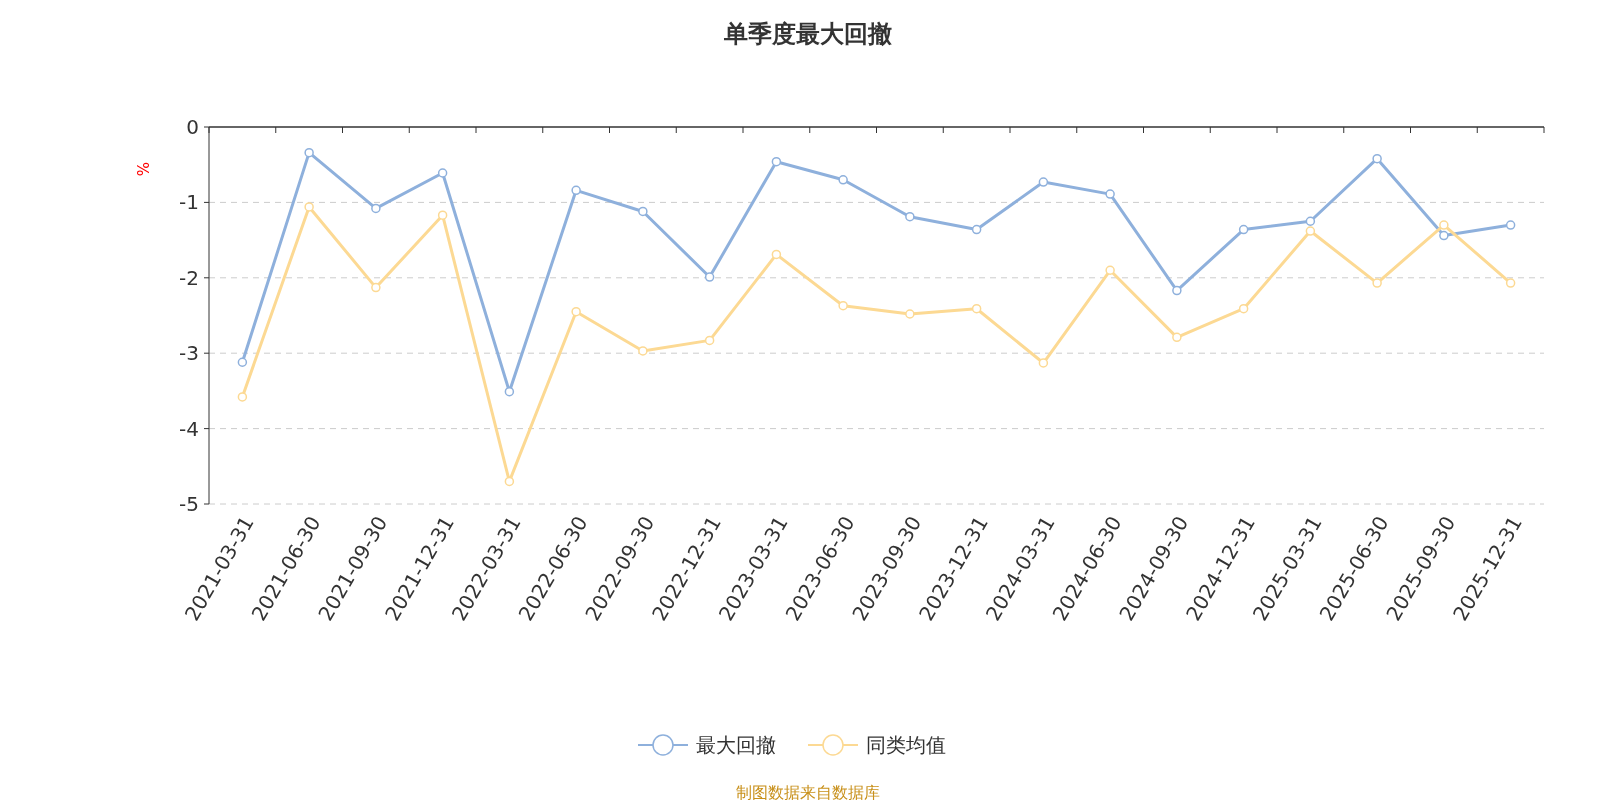  What do you see at coordinates (736, 745) in the screenshot?
I see `legend-label: 最大回撤` at bounding box center [736, 745].